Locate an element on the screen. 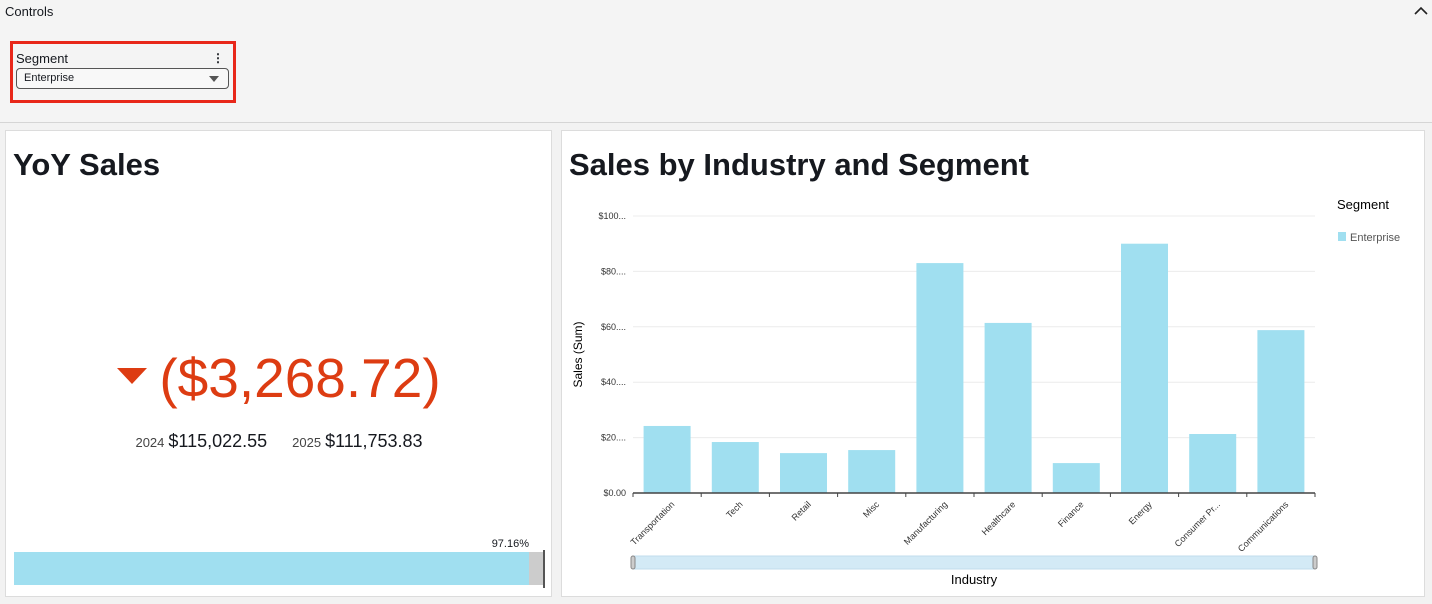  x-tick-label: Manufacturing is located at coordinates (925, 522).